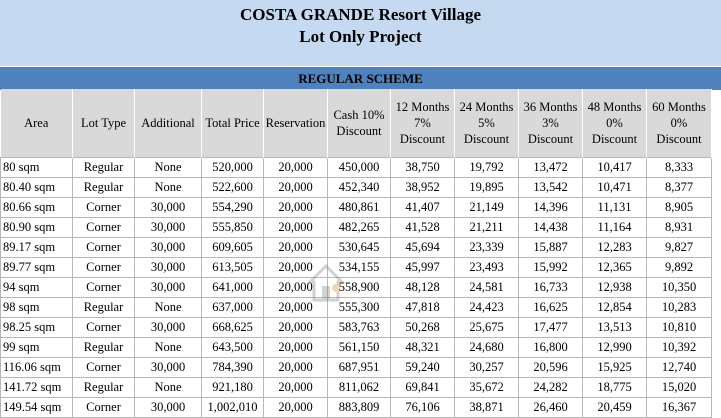 This screenshot has height=418, width=721. I want to click on table-cell: 9,892, so click(679, 267).